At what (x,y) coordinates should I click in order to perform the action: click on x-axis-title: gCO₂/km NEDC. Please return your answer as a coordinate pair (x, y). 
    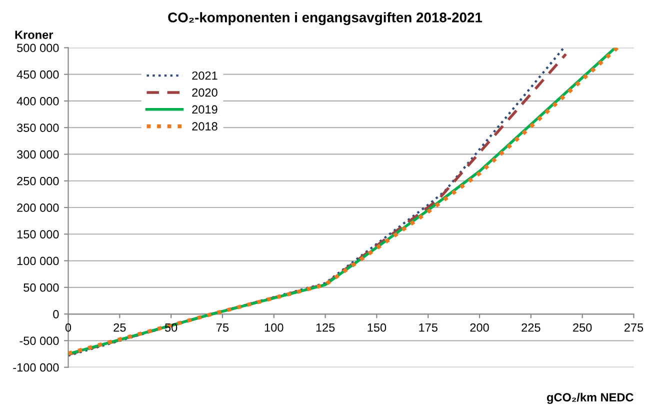
    Looking at the image, I should click on (590, 398).